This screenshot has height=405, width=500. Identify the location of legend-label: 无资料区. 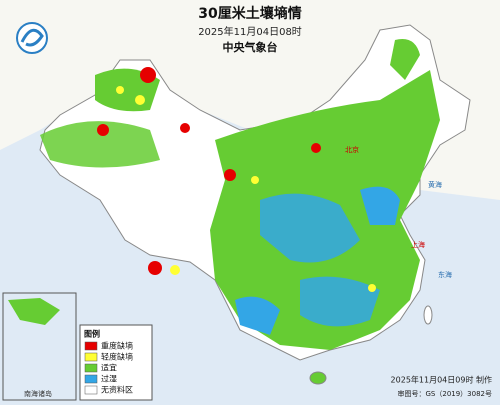
(117, 390).